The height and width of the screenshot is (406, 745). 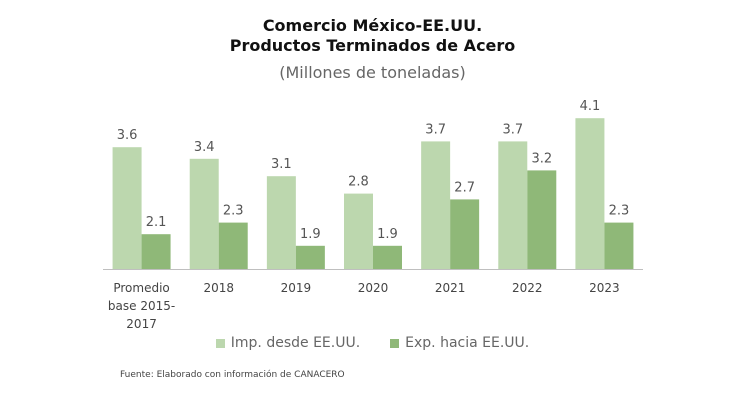 What do you see at coordinates (590, 106) in the screenshot?
I see `data-label-imports-6: 4.1` at bounding box center [590, 106].